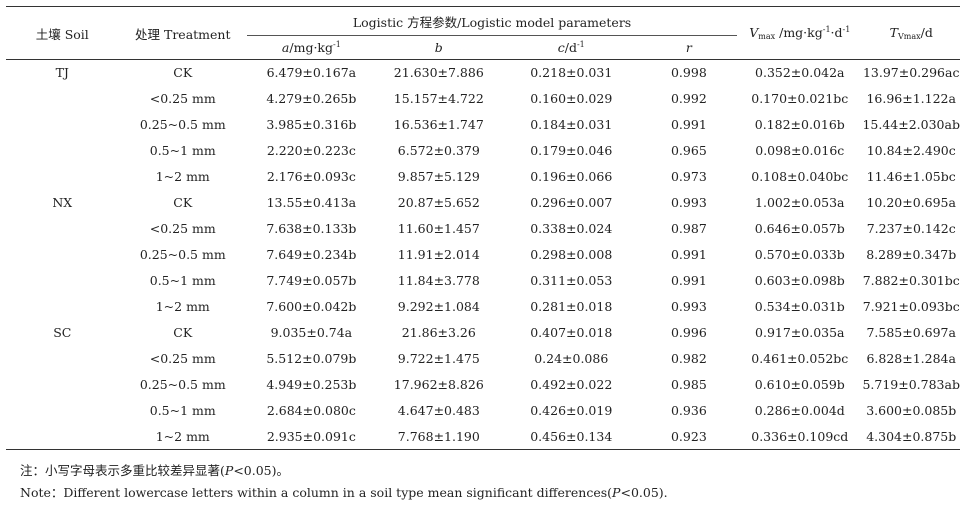 This screenshot has width=967, height=507. What do you see at coordinates (800, 98) in the screenshot?
I see `cell-vmax: 0.170±0.021bc` at bounding box center [800, 98].